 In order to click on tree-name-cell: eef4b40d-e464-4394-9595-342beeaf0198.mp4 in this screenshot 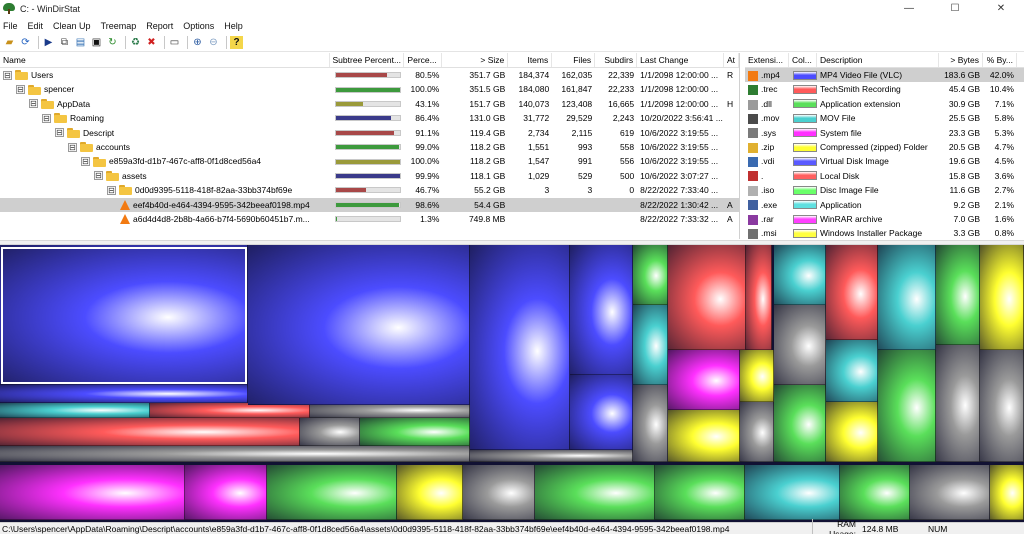, I will do `click(165, 205)`.